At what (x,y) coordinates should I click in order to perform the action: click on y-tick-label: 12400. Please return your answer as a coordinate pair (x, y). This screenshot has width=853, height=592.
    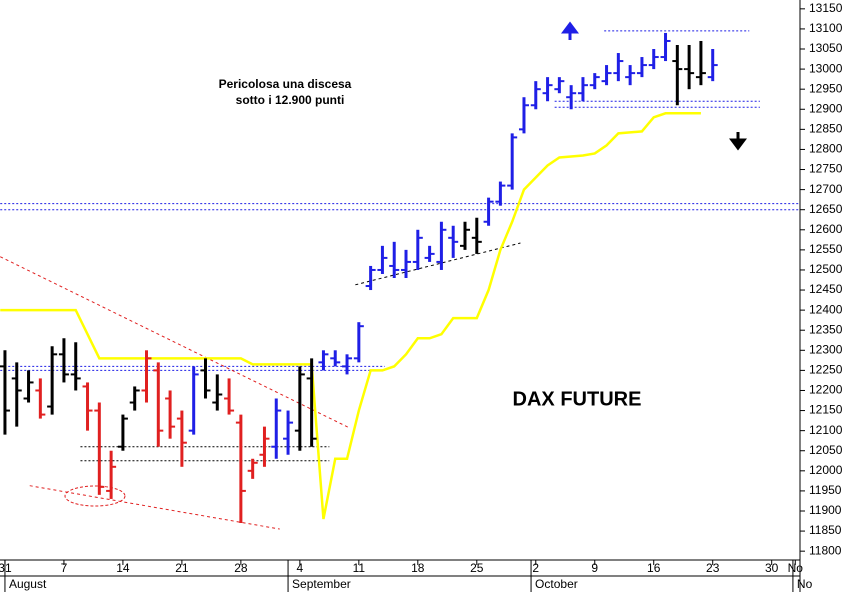
    Looking at the image, I should click on (826, 309).